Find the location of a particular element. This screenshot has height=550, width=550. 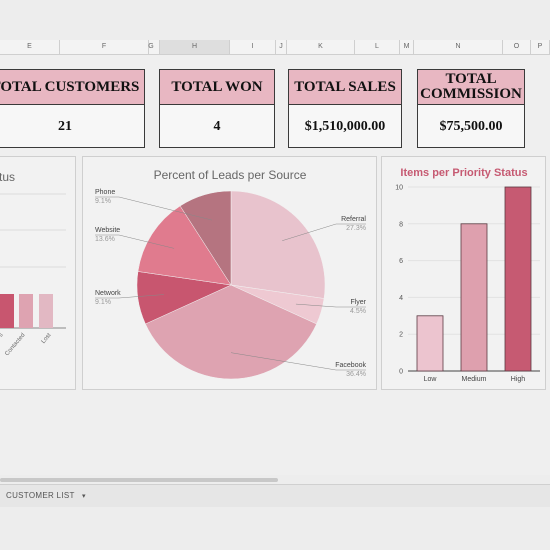

pie-slice-referral is located at coordinates (278, 244).